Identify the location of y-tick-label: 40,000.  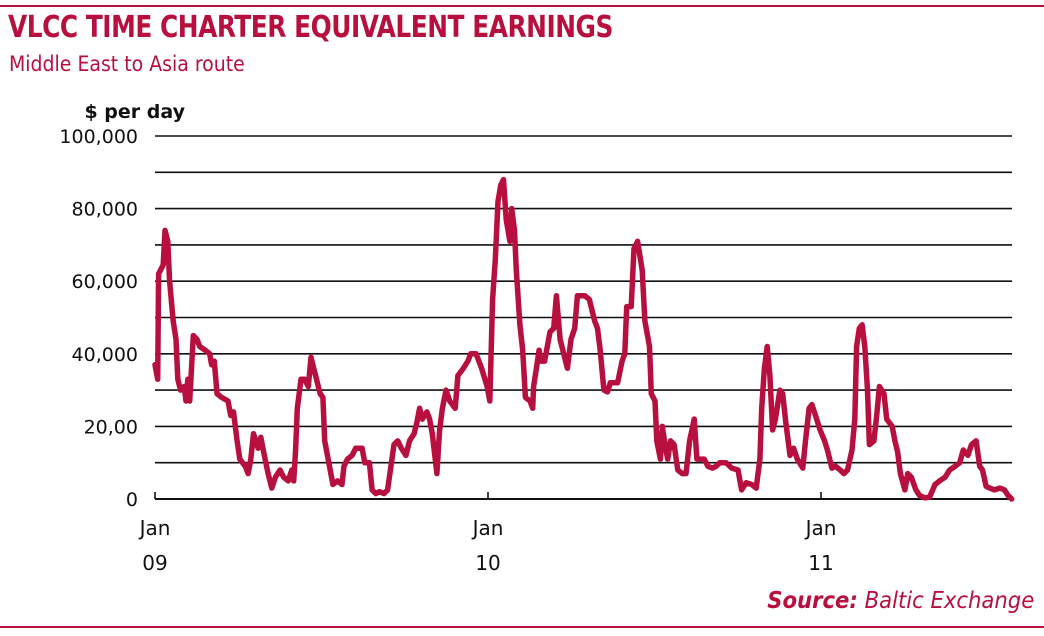
(105, 355).